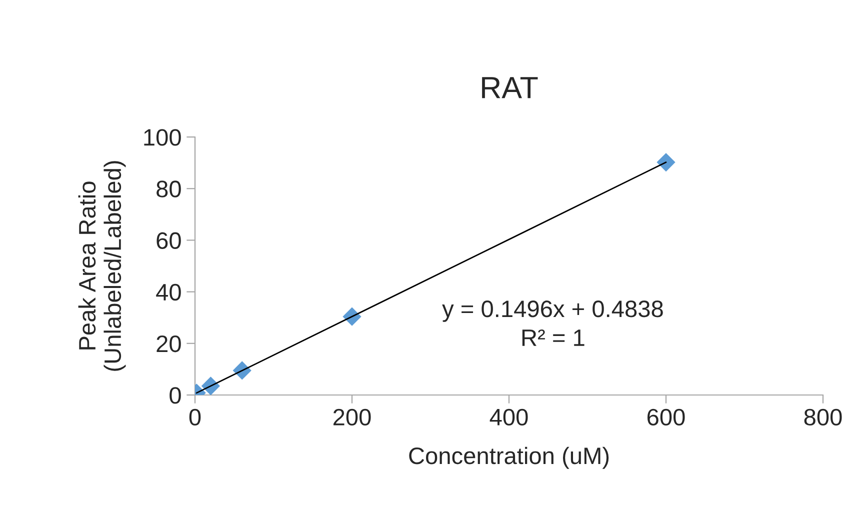 The width and height of the screenshot is (859, 517). I want to click on y-tick-label: 80, so click(168, 189).